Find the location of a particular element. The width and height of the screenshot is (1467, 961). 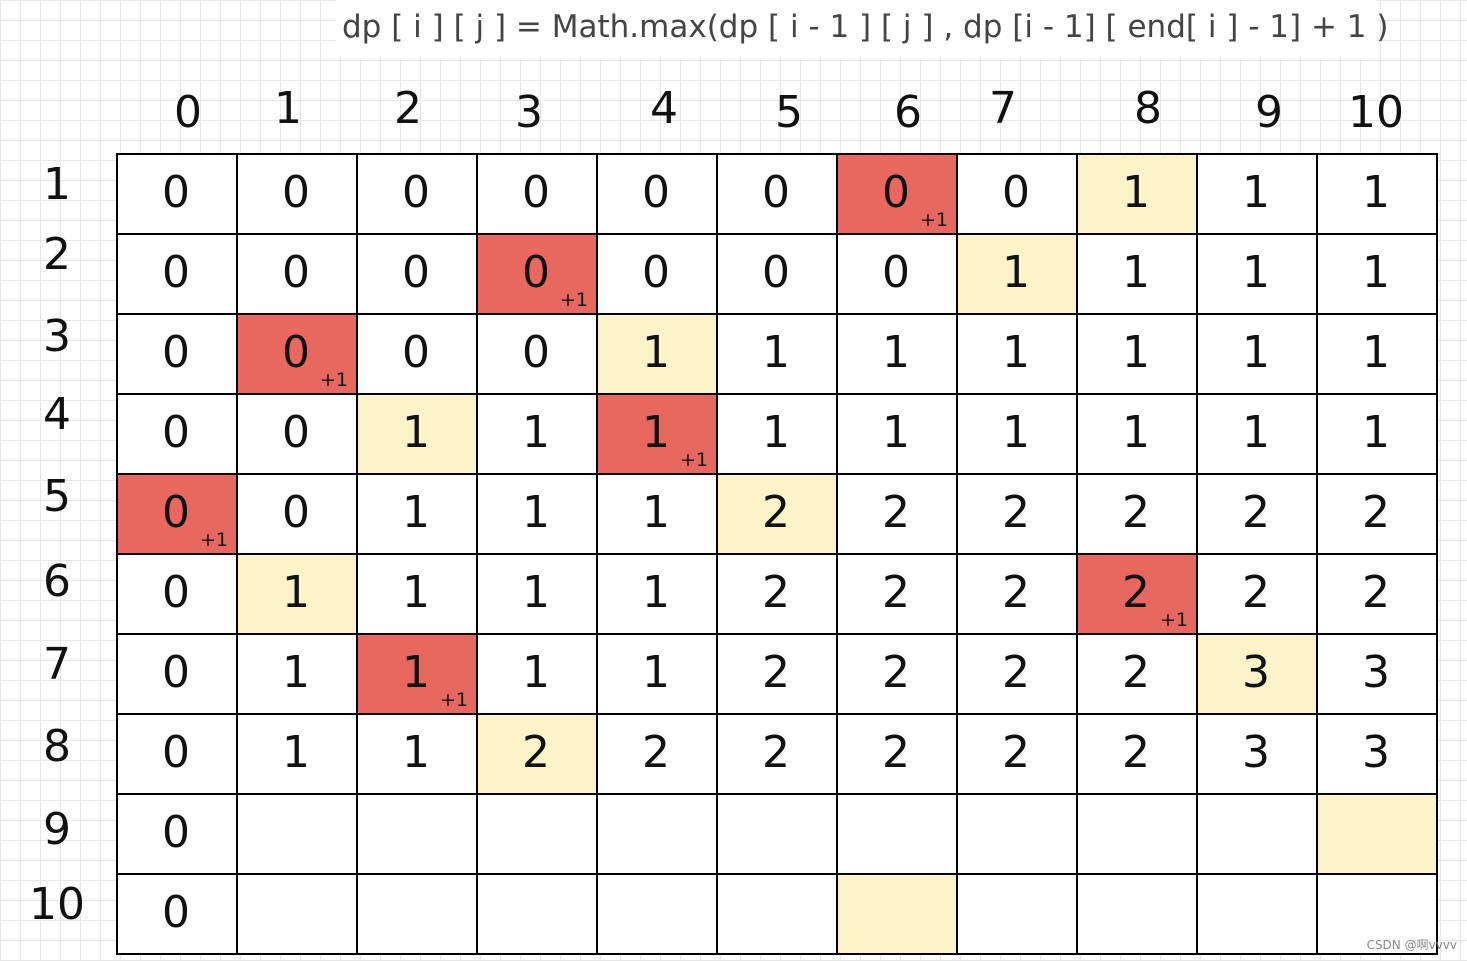

row-header: 8 is located at coordinates (57, 746).